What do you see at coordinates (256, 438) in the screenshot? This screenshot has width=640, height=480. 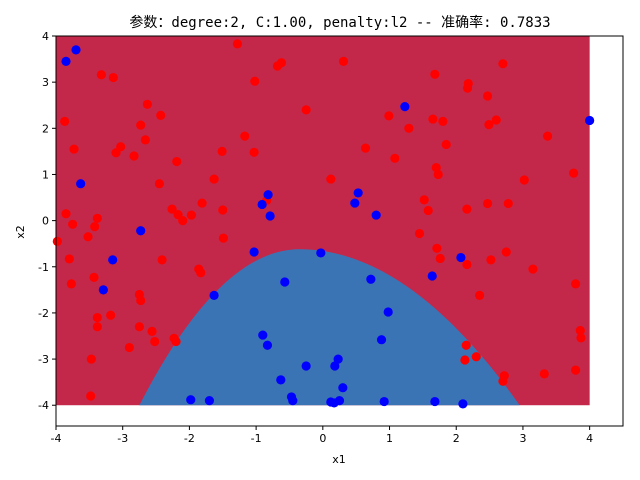 I see `x-tick-label: -1` at bounding box center [256, 438].